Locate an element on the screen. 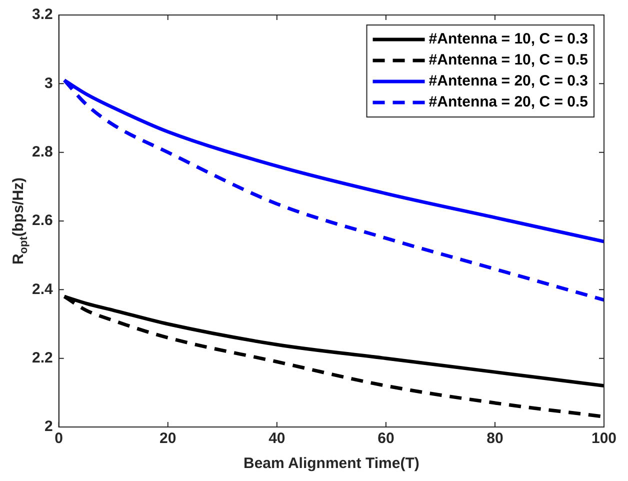  legend-label: #Antenna = 20, C = 0.5 is located at coordinates (508, 102).